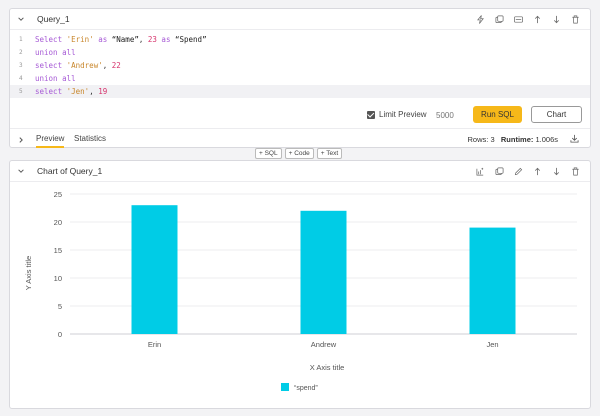 This screenshot has width=600, height=416. Describe the element at coordinates (190, 39) in the screenshot. I see `code-token: “Spend”` at that location.